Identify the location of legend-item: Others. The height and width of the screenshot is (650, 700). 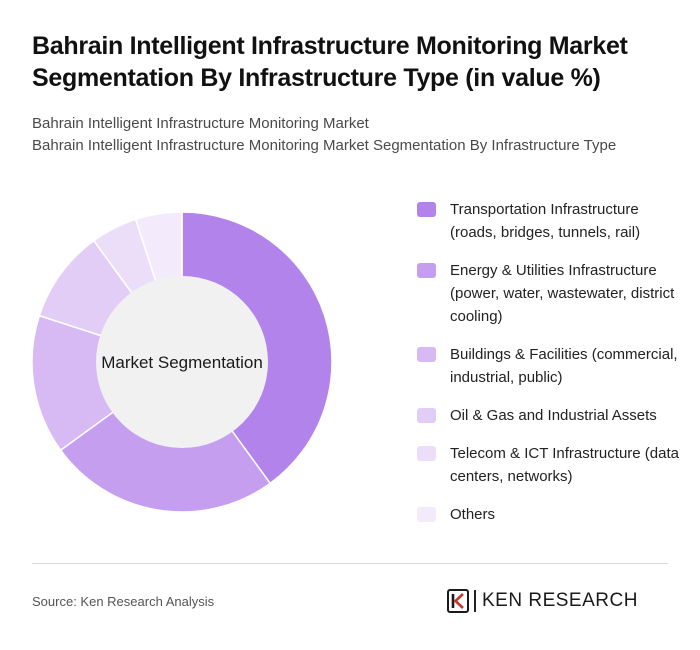
(552, 514).